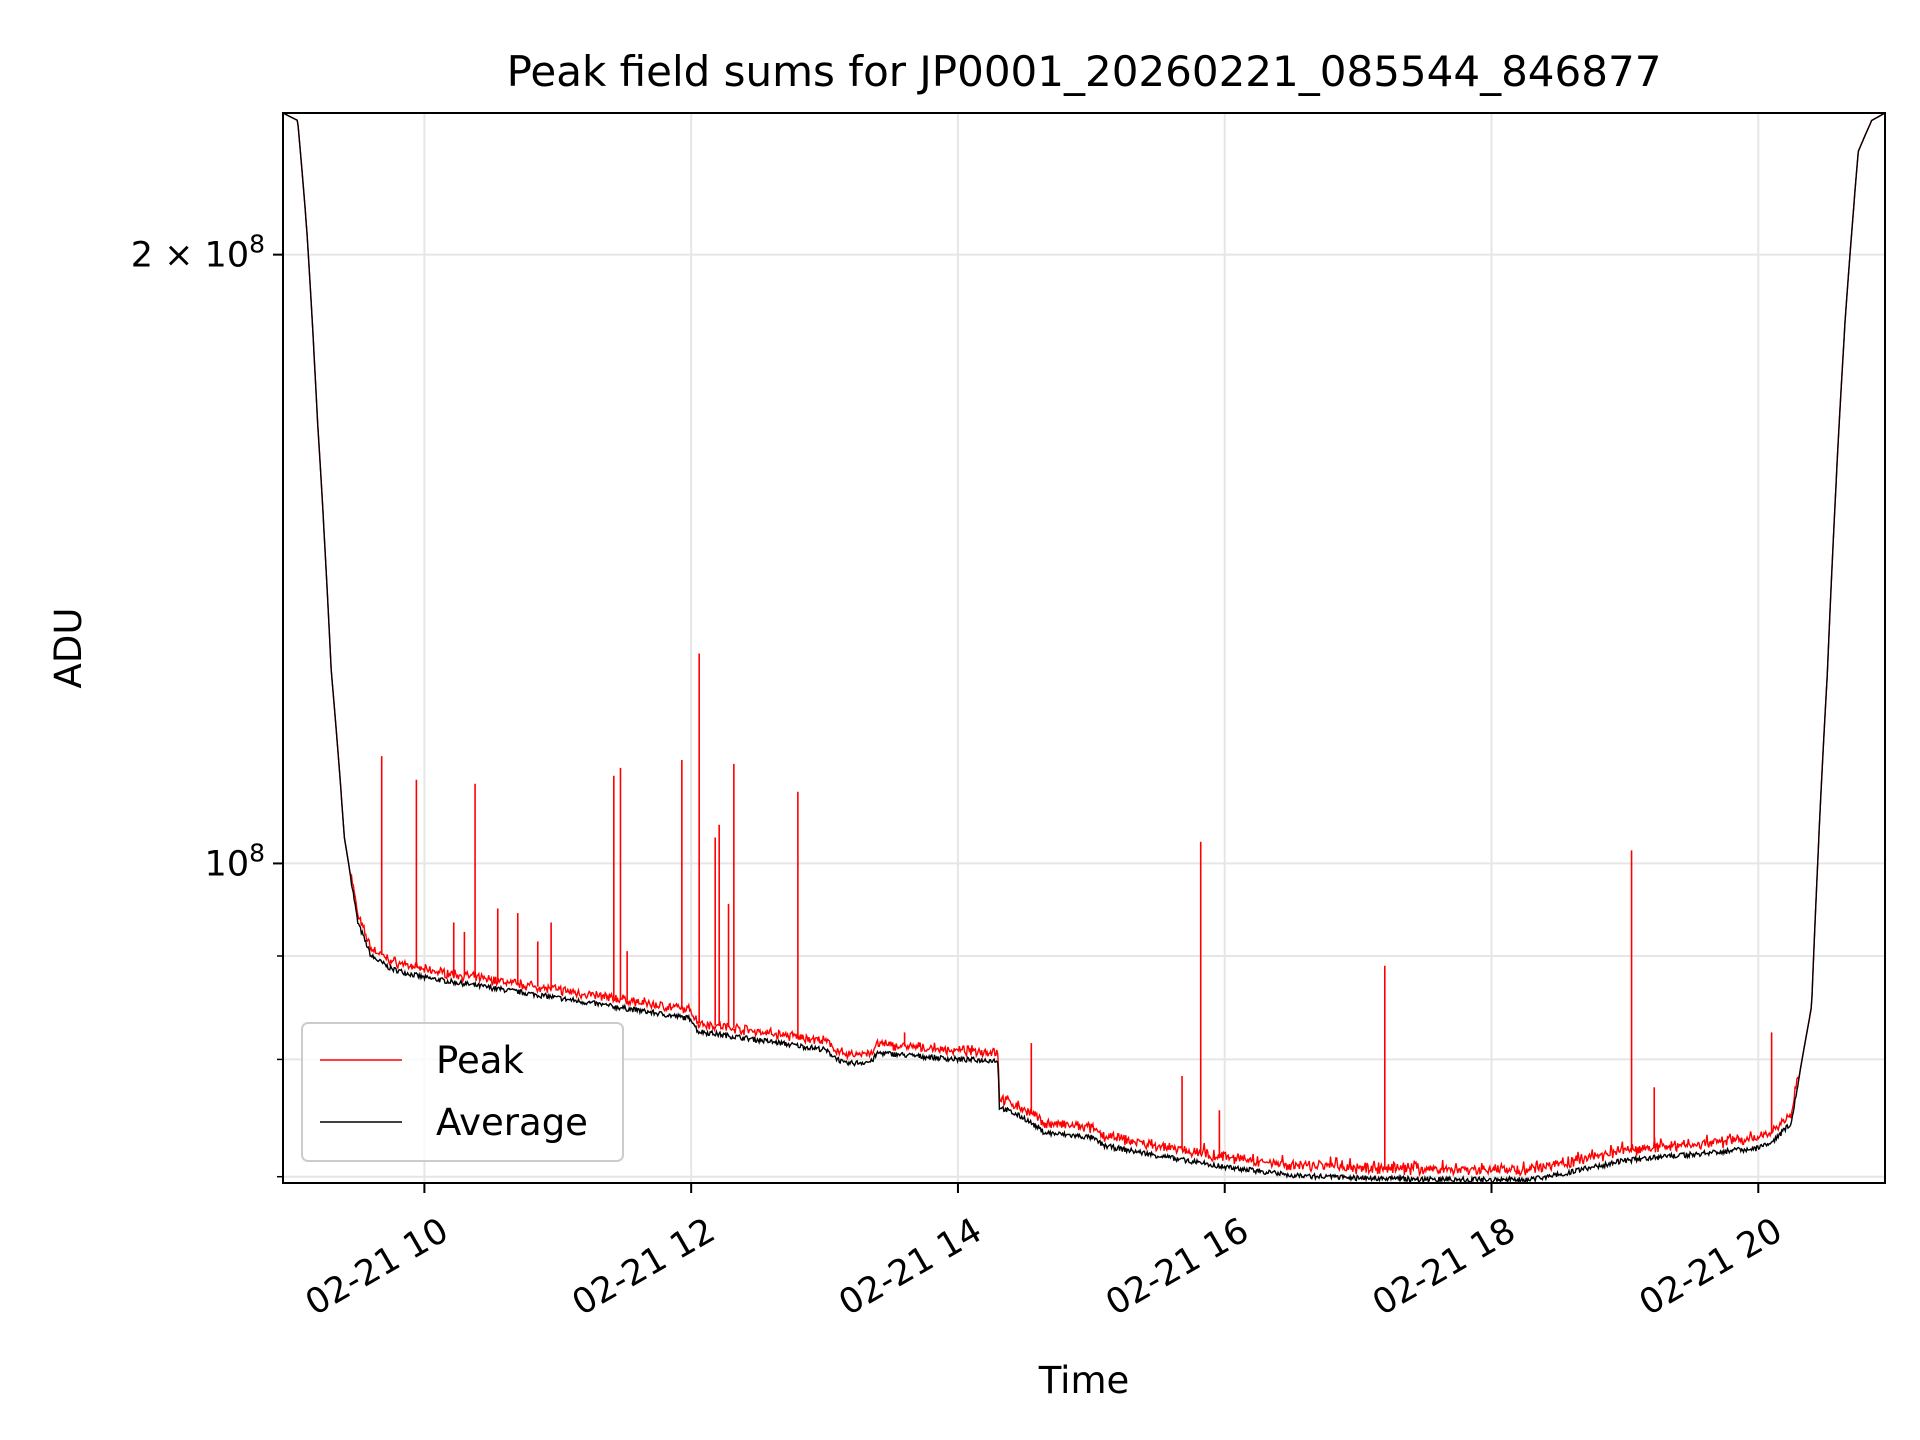  I want to click on y-axis-label: ADU, so click(68, 648).